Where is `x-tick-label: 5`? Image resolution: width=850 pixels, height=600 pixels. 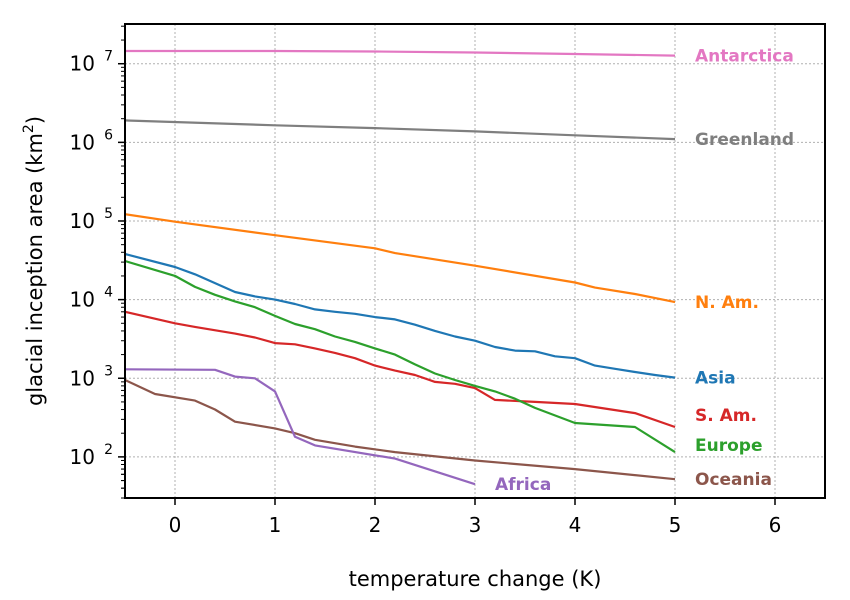 x-tick-label: 5 is located at coordinates (675, 525).